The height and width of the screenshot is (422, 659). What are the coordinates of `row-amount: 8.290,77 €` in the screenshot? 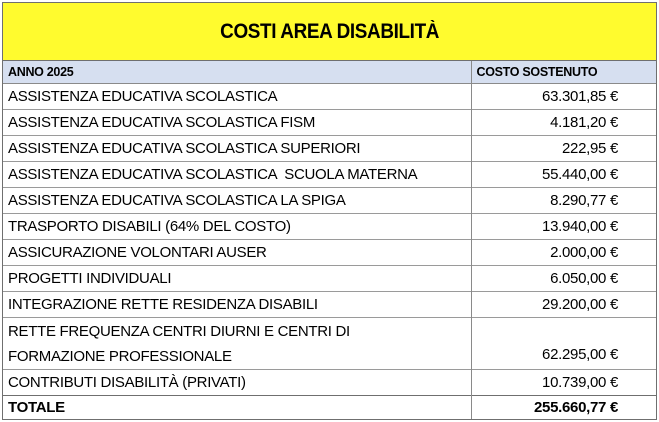 It's located at (563, 199).